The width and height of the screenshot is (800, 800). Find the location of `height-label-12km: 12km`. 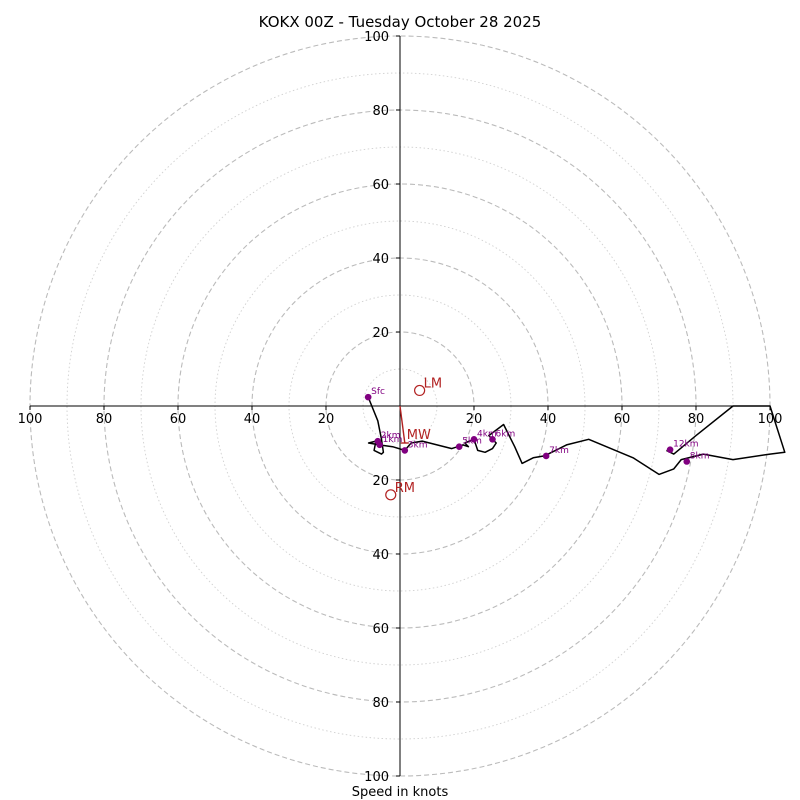

height-label-12km: 12km is located at coordinates (685, 445).